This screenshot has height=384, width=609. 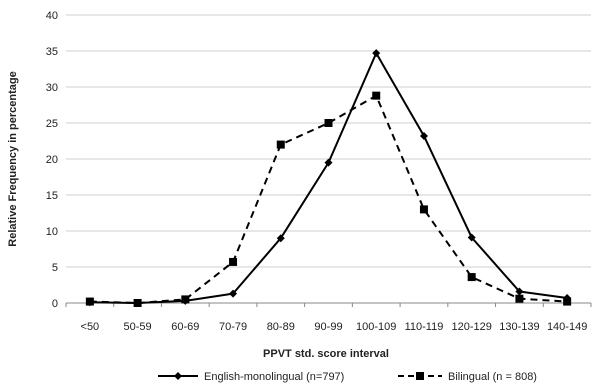 What do you see at coordinates (492, 377) in the screenshot?
I see `legend-label-series-2: Bilingual (n = 808)` at bounding box center [492, 377].